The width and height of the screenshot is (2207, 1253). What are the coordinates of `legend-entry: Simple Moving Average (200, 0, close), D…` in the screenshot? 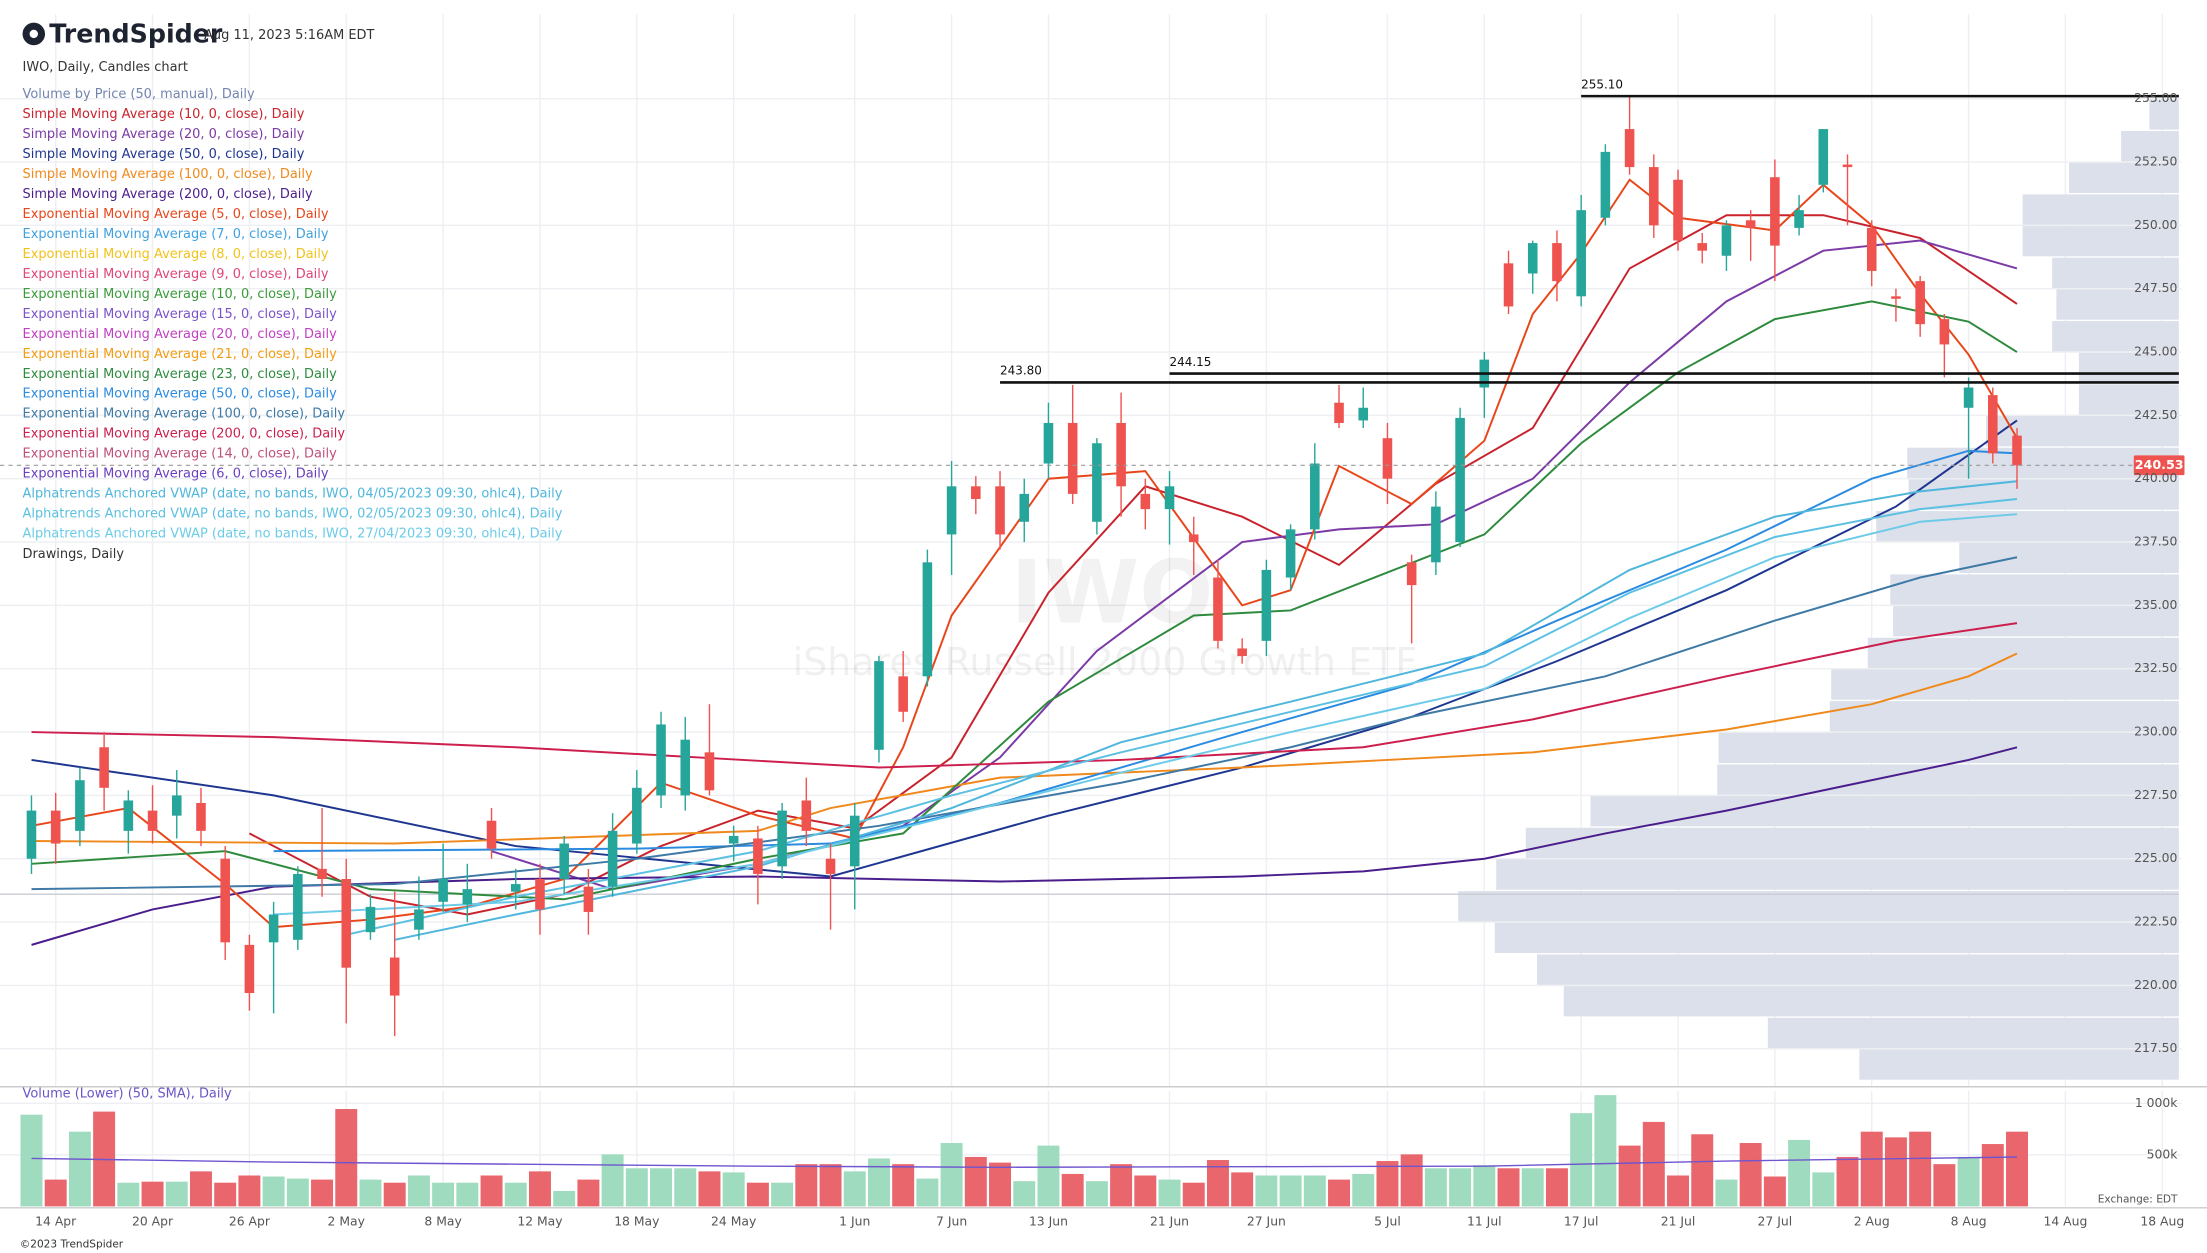 It's located at (168, 194).